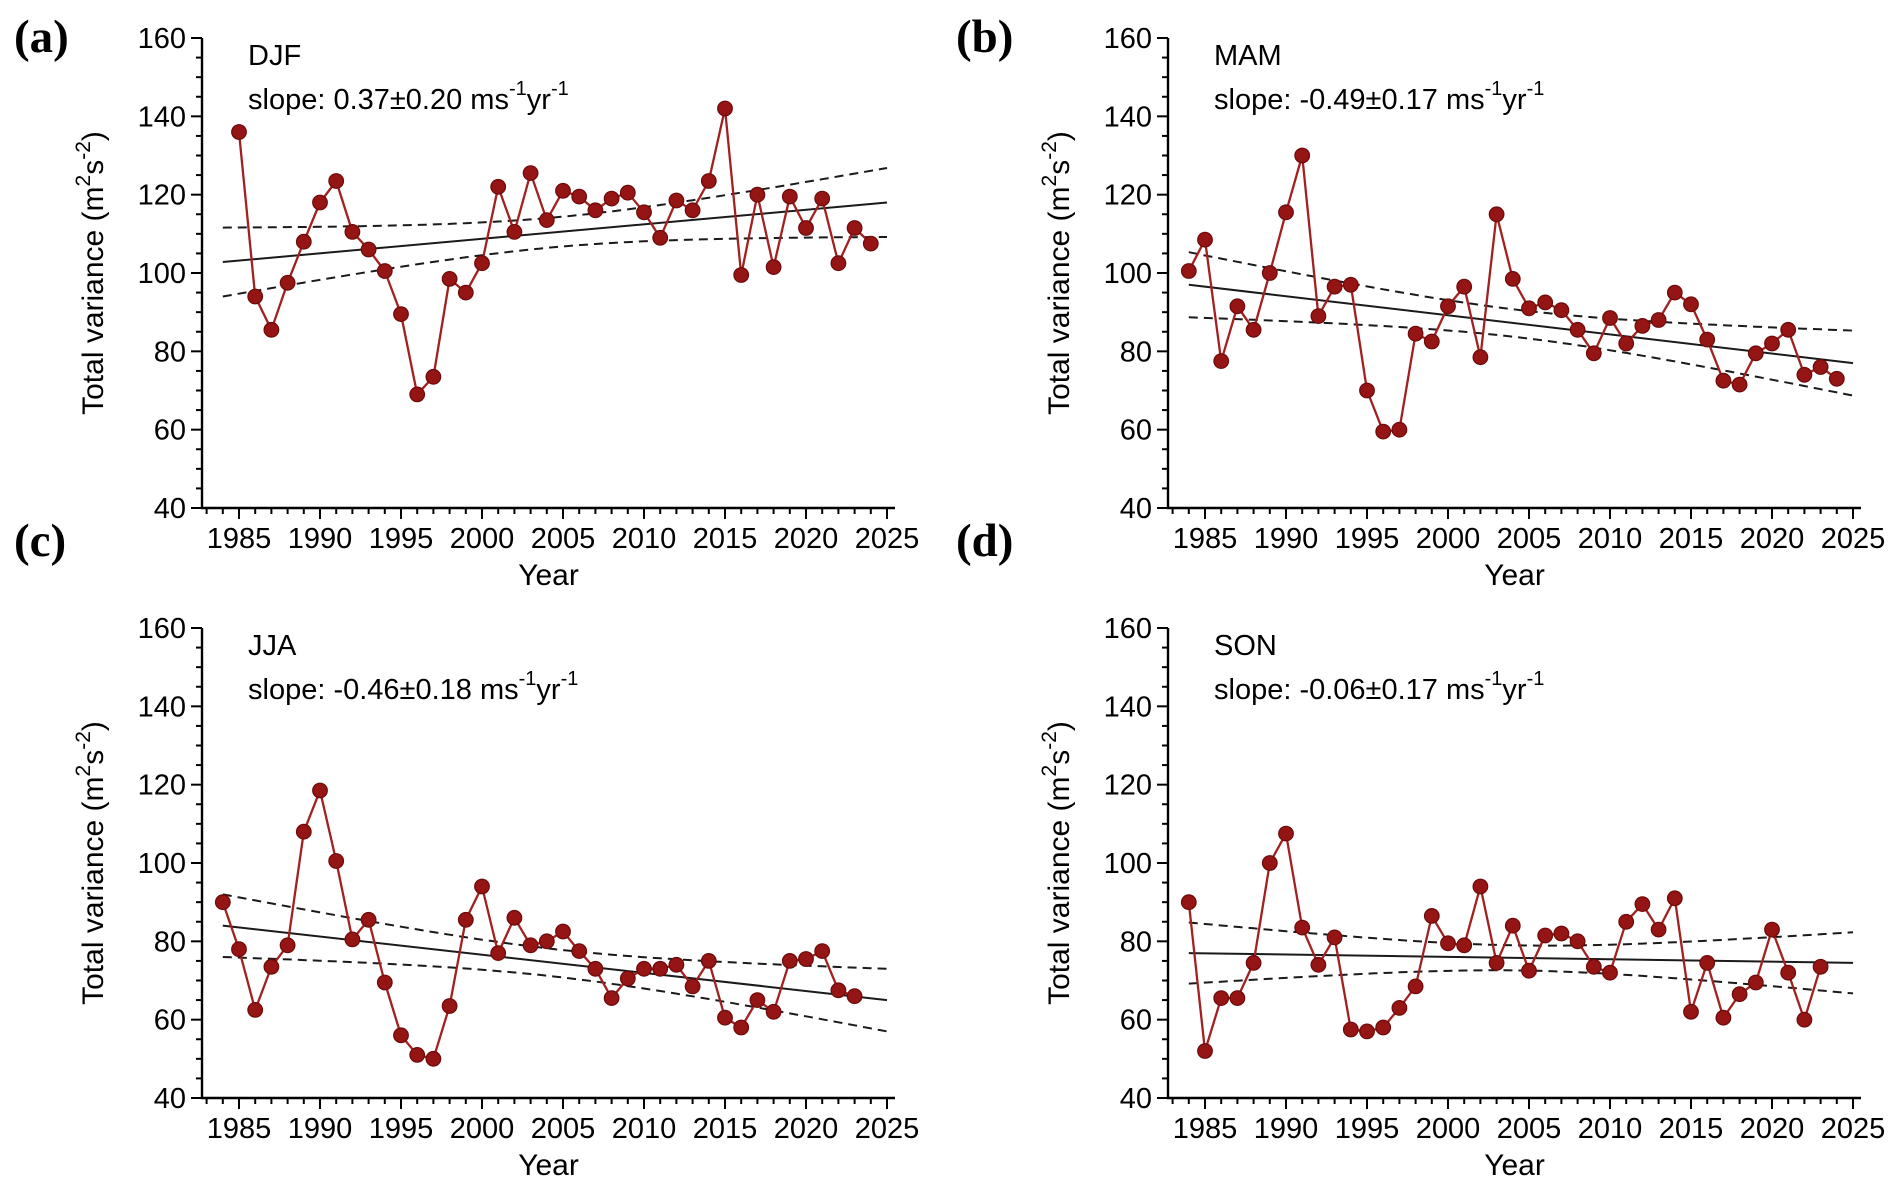  What do you see at coordinates (274, 56) in the screenshot?
I see `season-label: DJF` at bounding box center [274, 56].